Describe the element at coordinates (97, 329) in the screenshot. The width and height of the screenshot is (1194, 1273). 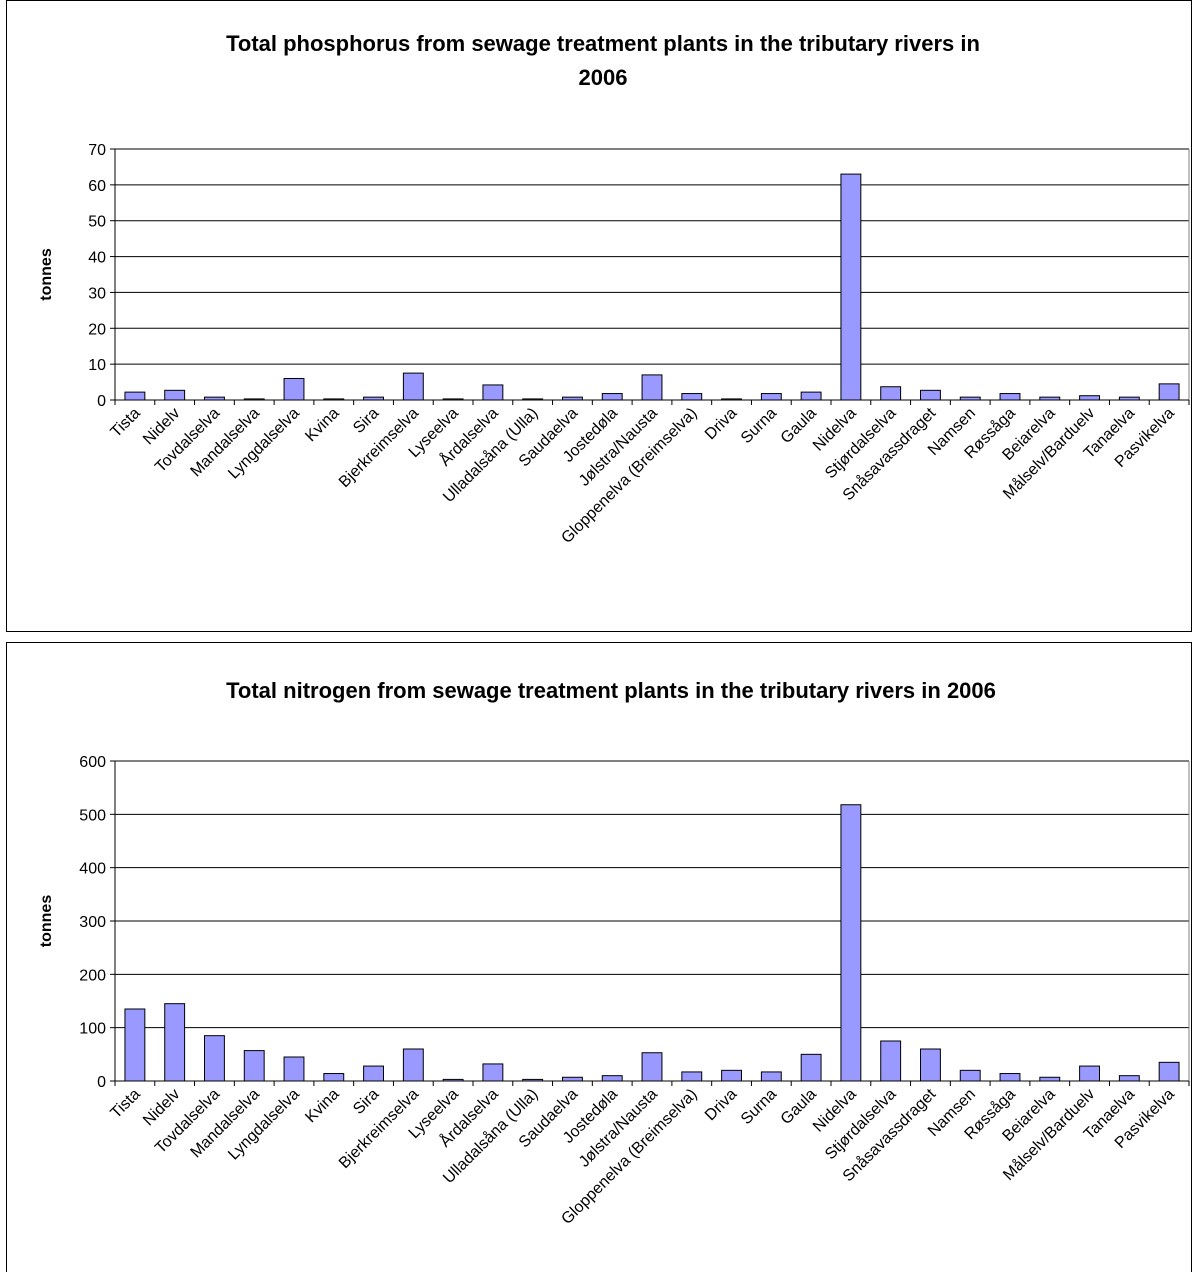
I see `y-tick-label: 20` at that location.